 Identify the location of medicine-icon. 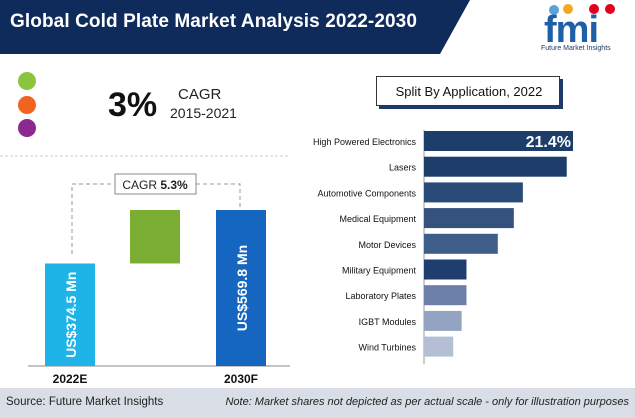
(610, 9).